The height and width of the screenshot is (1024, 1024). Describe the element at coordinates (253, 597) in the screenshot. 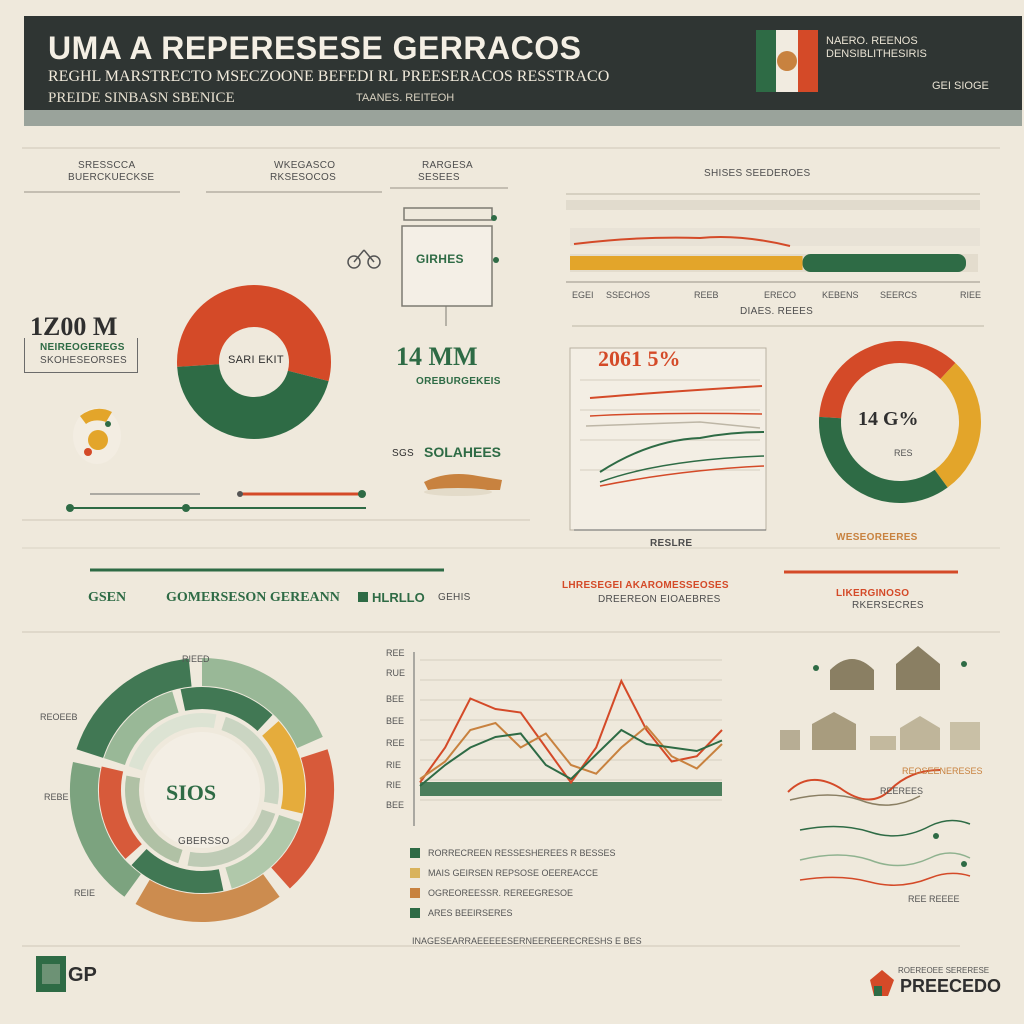

I see `mid-label-2: GOMERSESON GEREANN` at that location.